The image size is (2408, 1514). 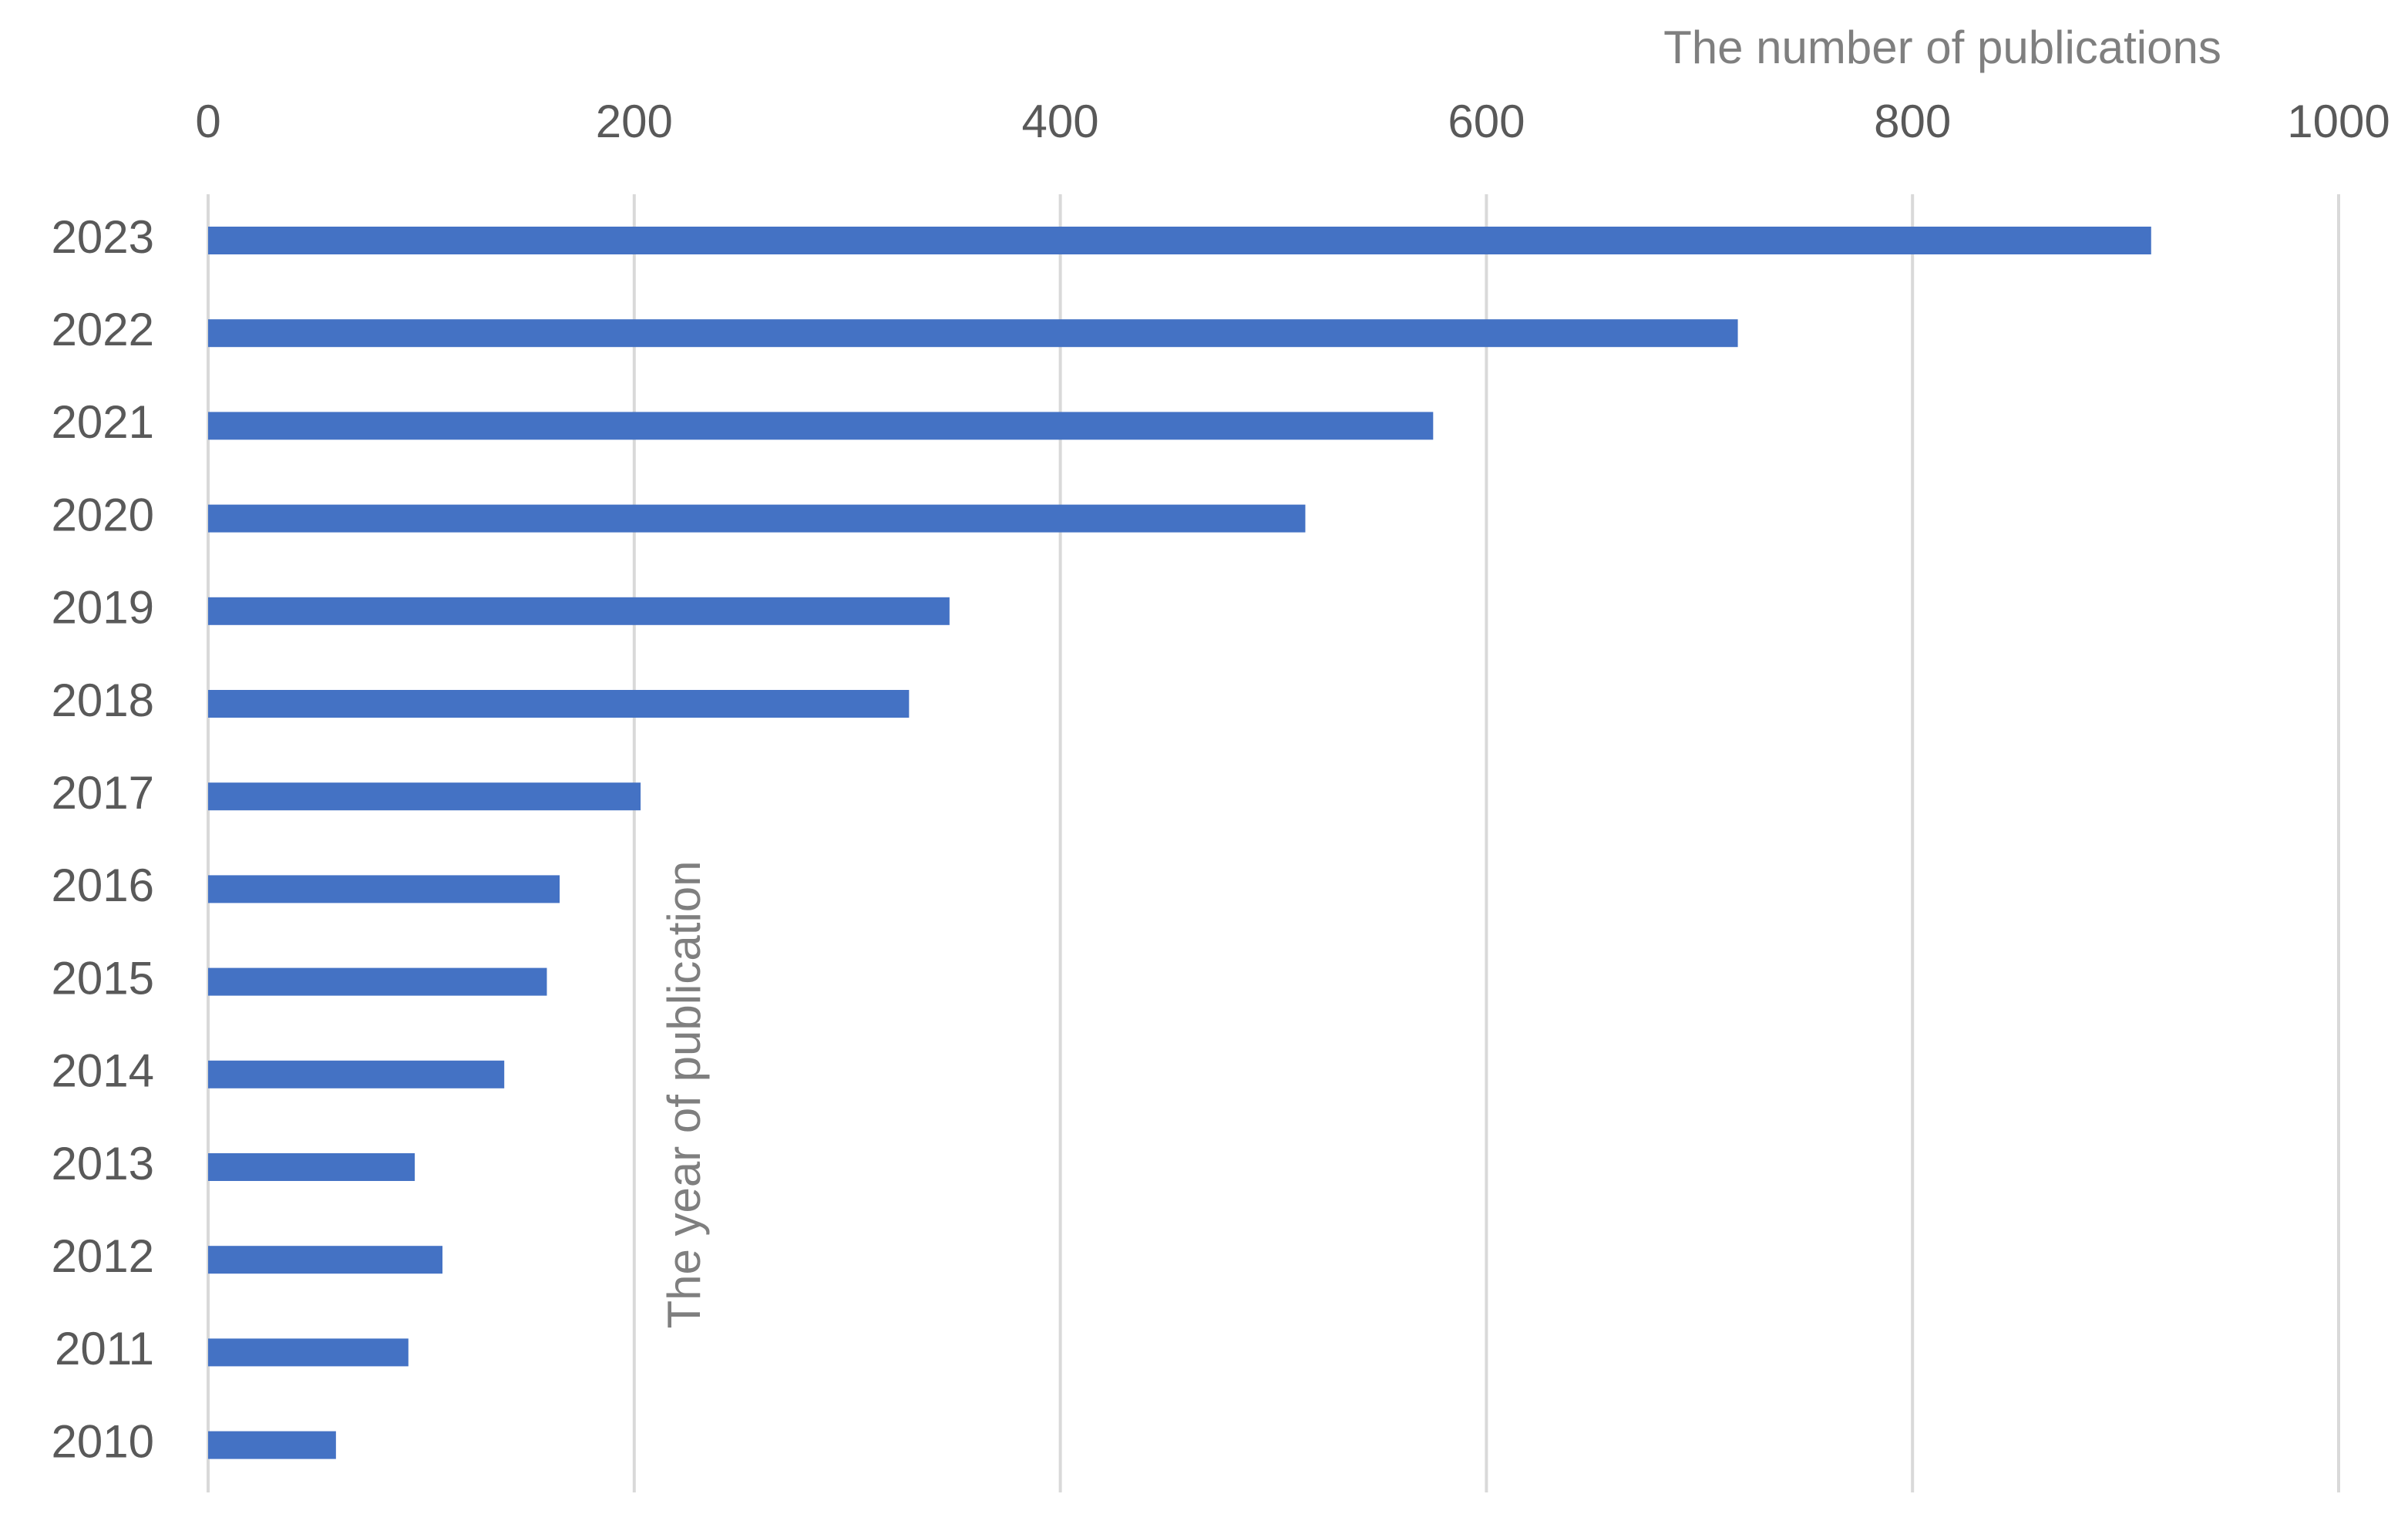 What do you see at coordinates (103, 608) in the screenshot?
I see `y-tick-label: 2019` at bounding box center [103, 608].